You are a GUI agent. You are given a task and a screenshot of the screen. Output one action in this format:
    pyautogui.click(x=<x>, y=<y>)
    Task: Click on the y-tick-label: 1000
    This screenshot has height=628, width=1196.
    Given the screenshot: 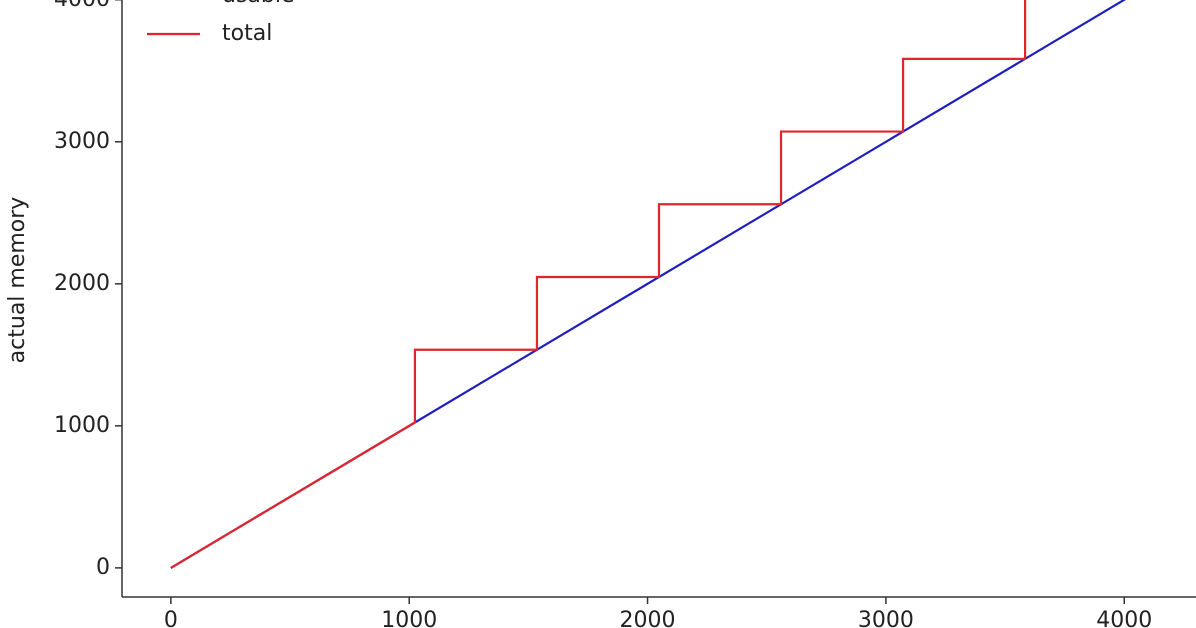 What is the action you would take?
    pyautogui.click(x=82, y=425)
    